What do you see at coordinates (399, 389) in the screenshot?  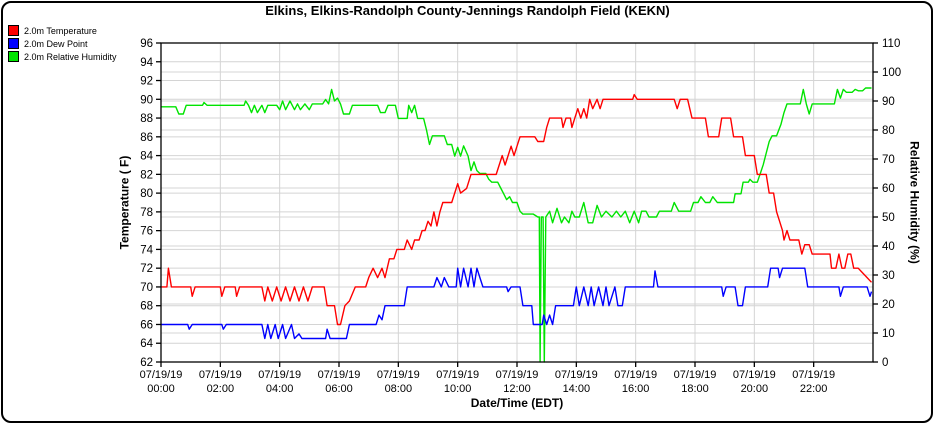 I see `x-tick-time: 08:00` at bounding box center [399, 389].